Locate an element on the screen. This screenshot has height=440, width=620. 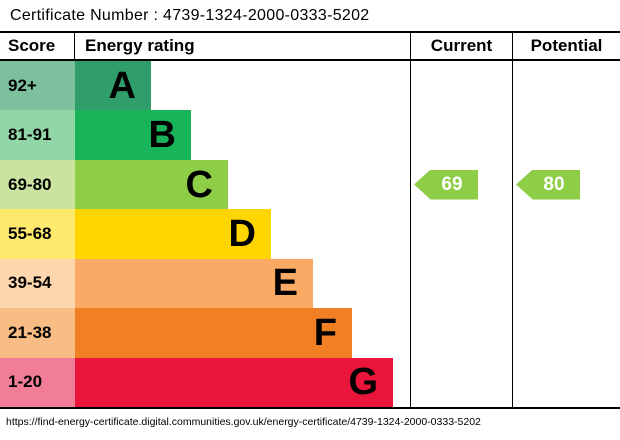
column-header-energy-rating: Energy rating is located at coordinates (140, 45).